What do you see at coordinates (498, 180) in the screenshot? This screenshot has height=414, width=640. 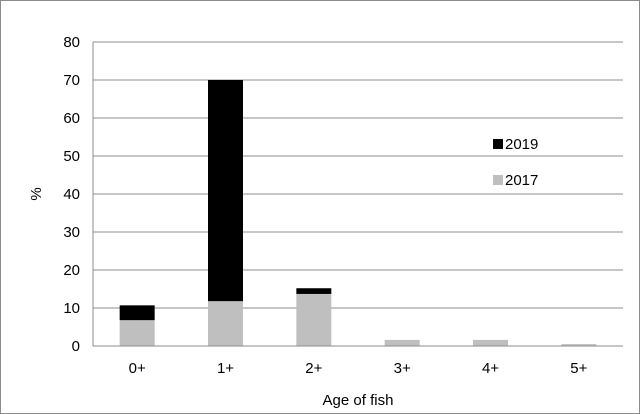 I see `legend-swatch-2017` at bounding box center [498, 180].